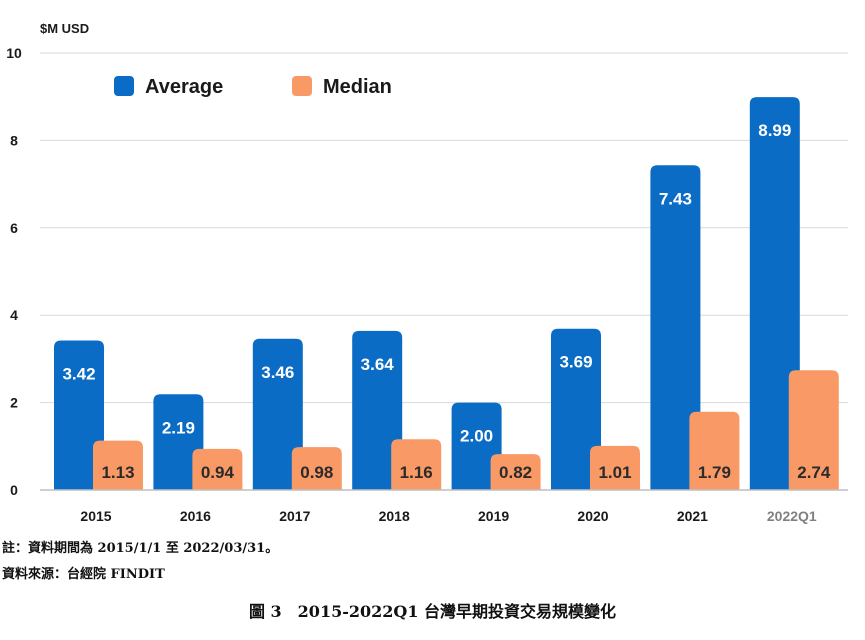 The height and width of the screenshot is (640, 865). I want to click on median-data-label: 0.98, so click(316, 472).